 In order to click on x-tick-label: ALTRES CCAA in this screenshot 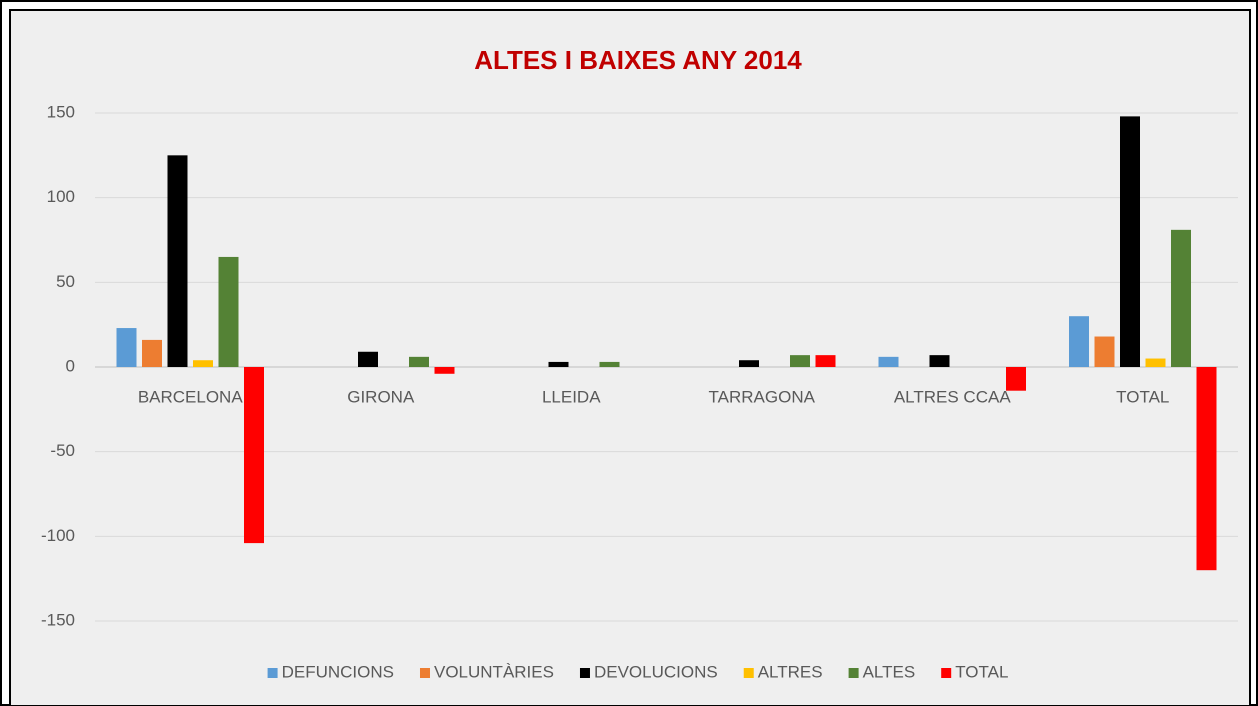, I will do `click(952, 396)`.